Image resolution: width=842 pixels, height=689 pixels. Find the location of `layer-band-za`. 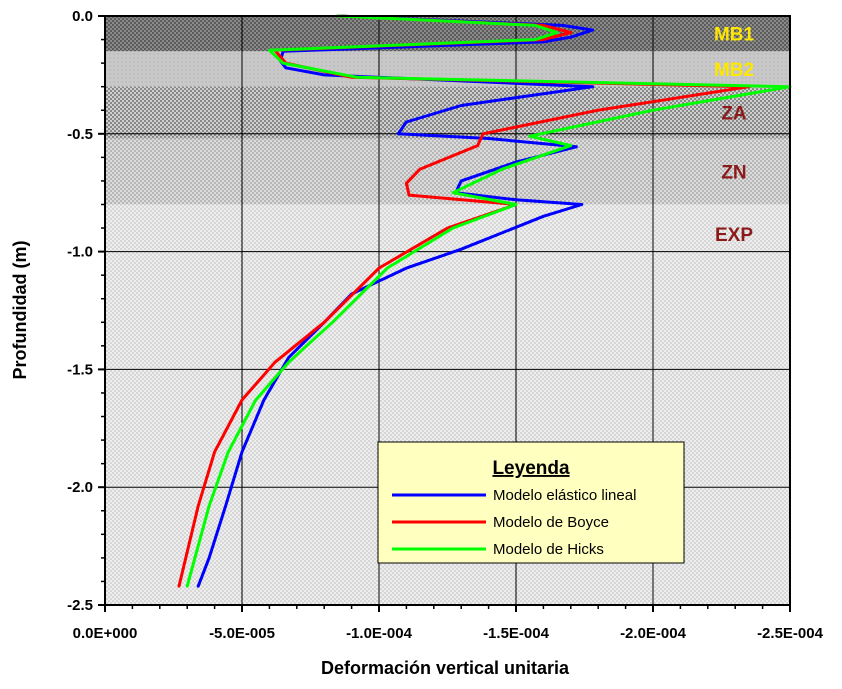

layer-band-za is located at coordinates (447, 113).